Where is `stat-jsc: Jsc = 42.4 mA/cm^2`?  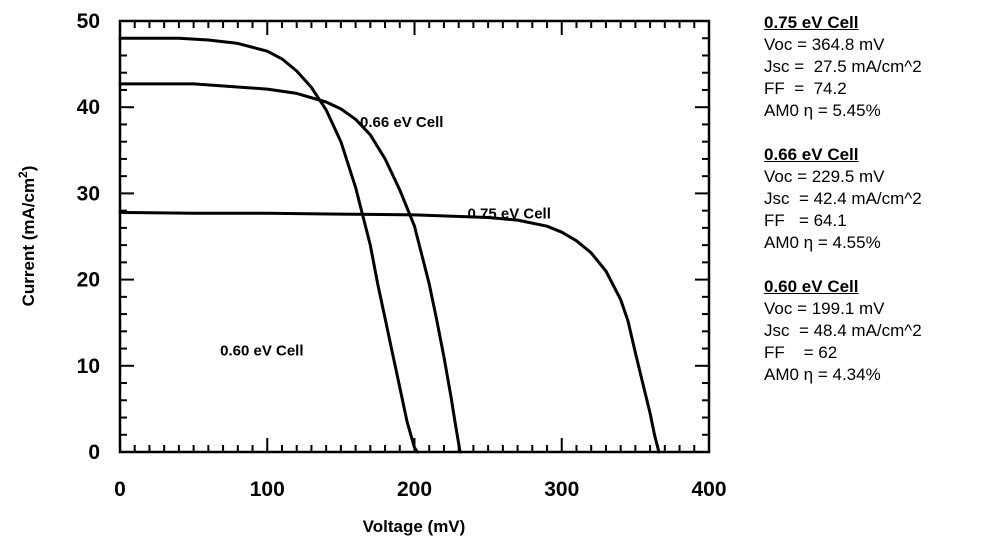 stat-jsc: Jsc = 42.4 mA/cm^2 is located at coordinates (843, 198).